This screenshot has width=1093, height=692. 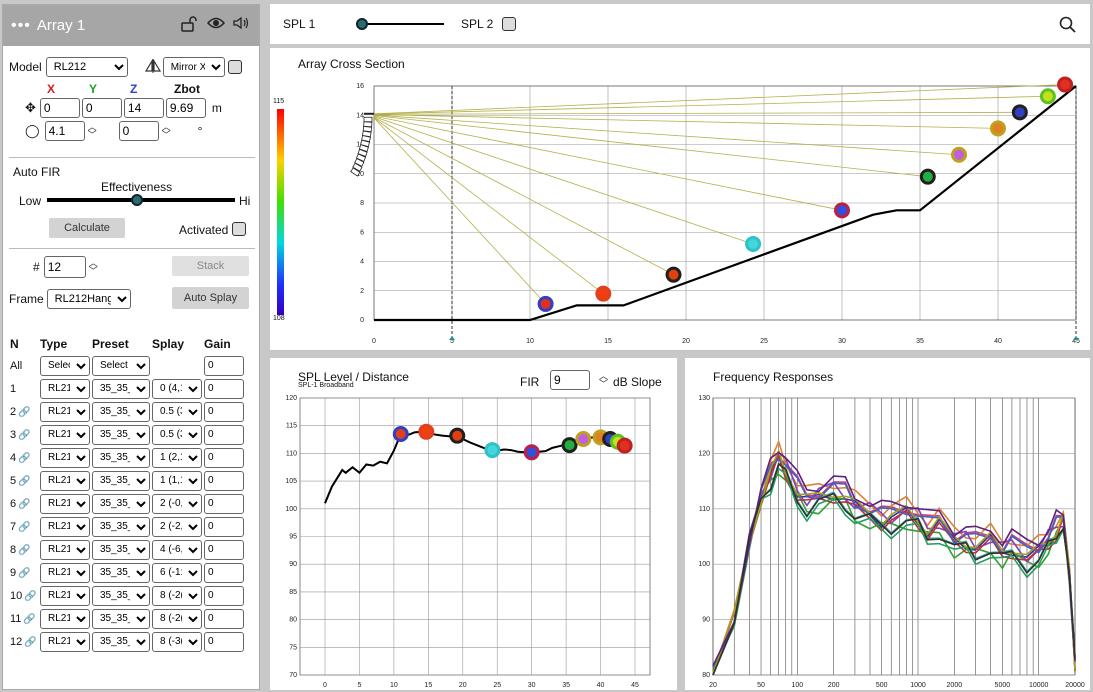 What do you see at coordinates (177, 480) in the screenshot?
I see `splay-select: 1 (1,1` at bounding box center [177, 480].